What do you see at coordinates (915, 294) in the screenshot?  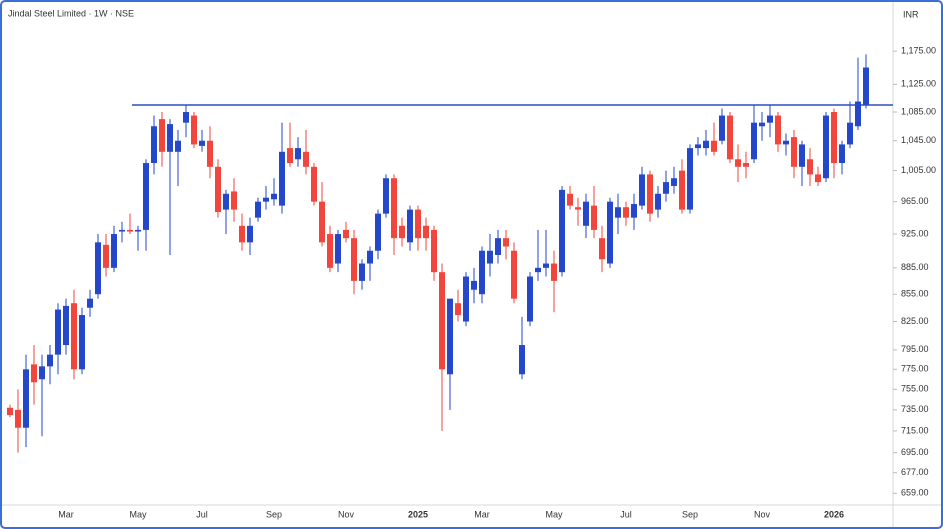 I see `y-tick-label: 855.00` at bounding box center [915, 294].